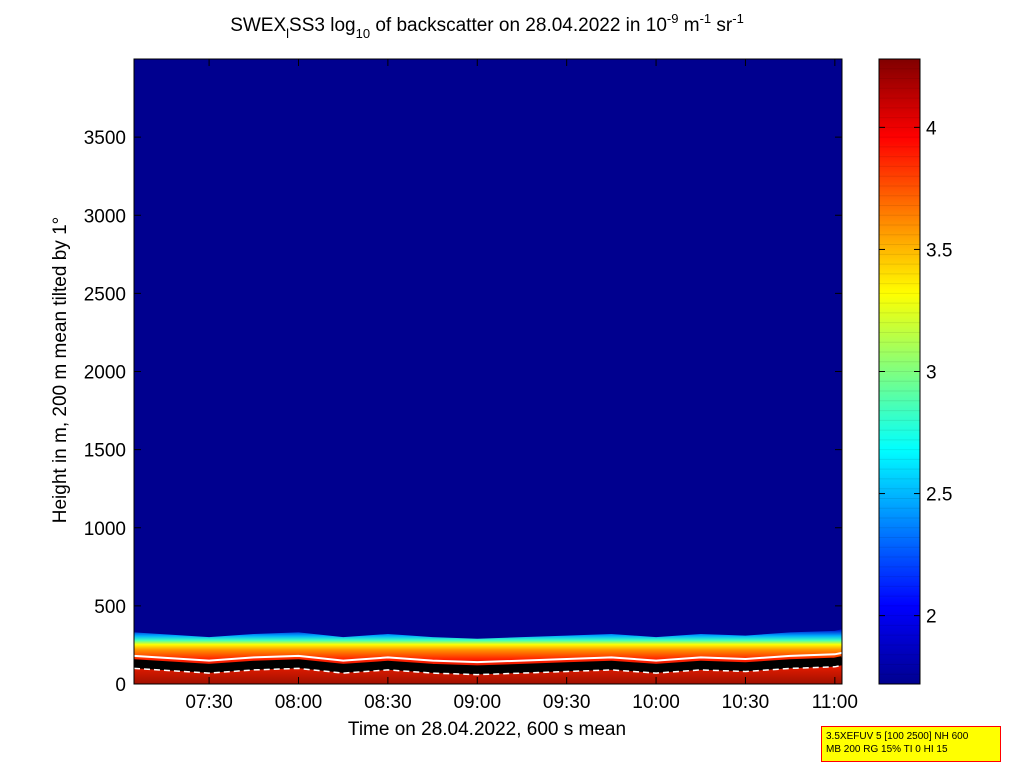 This screenshot has width=1023, height=767. What do you see at coordinates (931, 617) in the screenshot?
I see `colorbar-tick-label: 2` at bounding box center [931, 617].